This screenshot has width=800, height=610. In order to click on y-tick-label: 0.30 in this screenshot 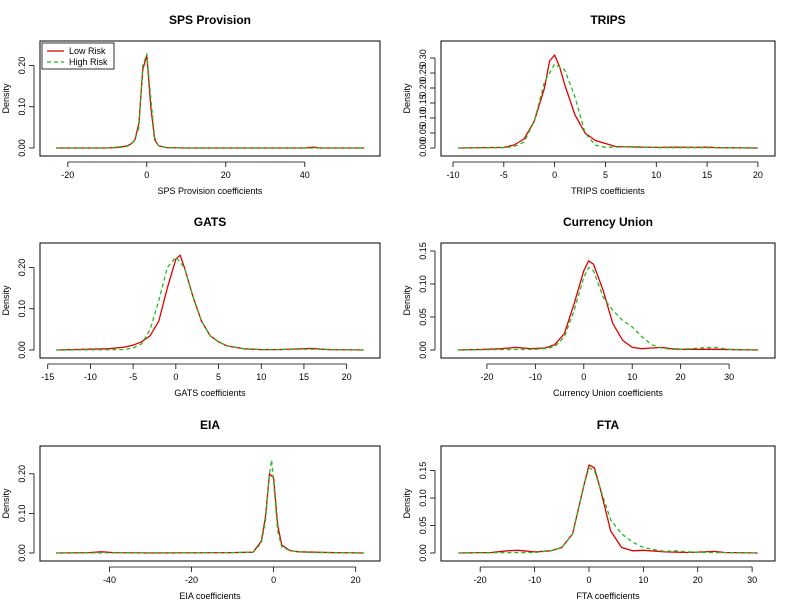, I will do `click(423, 58)`.